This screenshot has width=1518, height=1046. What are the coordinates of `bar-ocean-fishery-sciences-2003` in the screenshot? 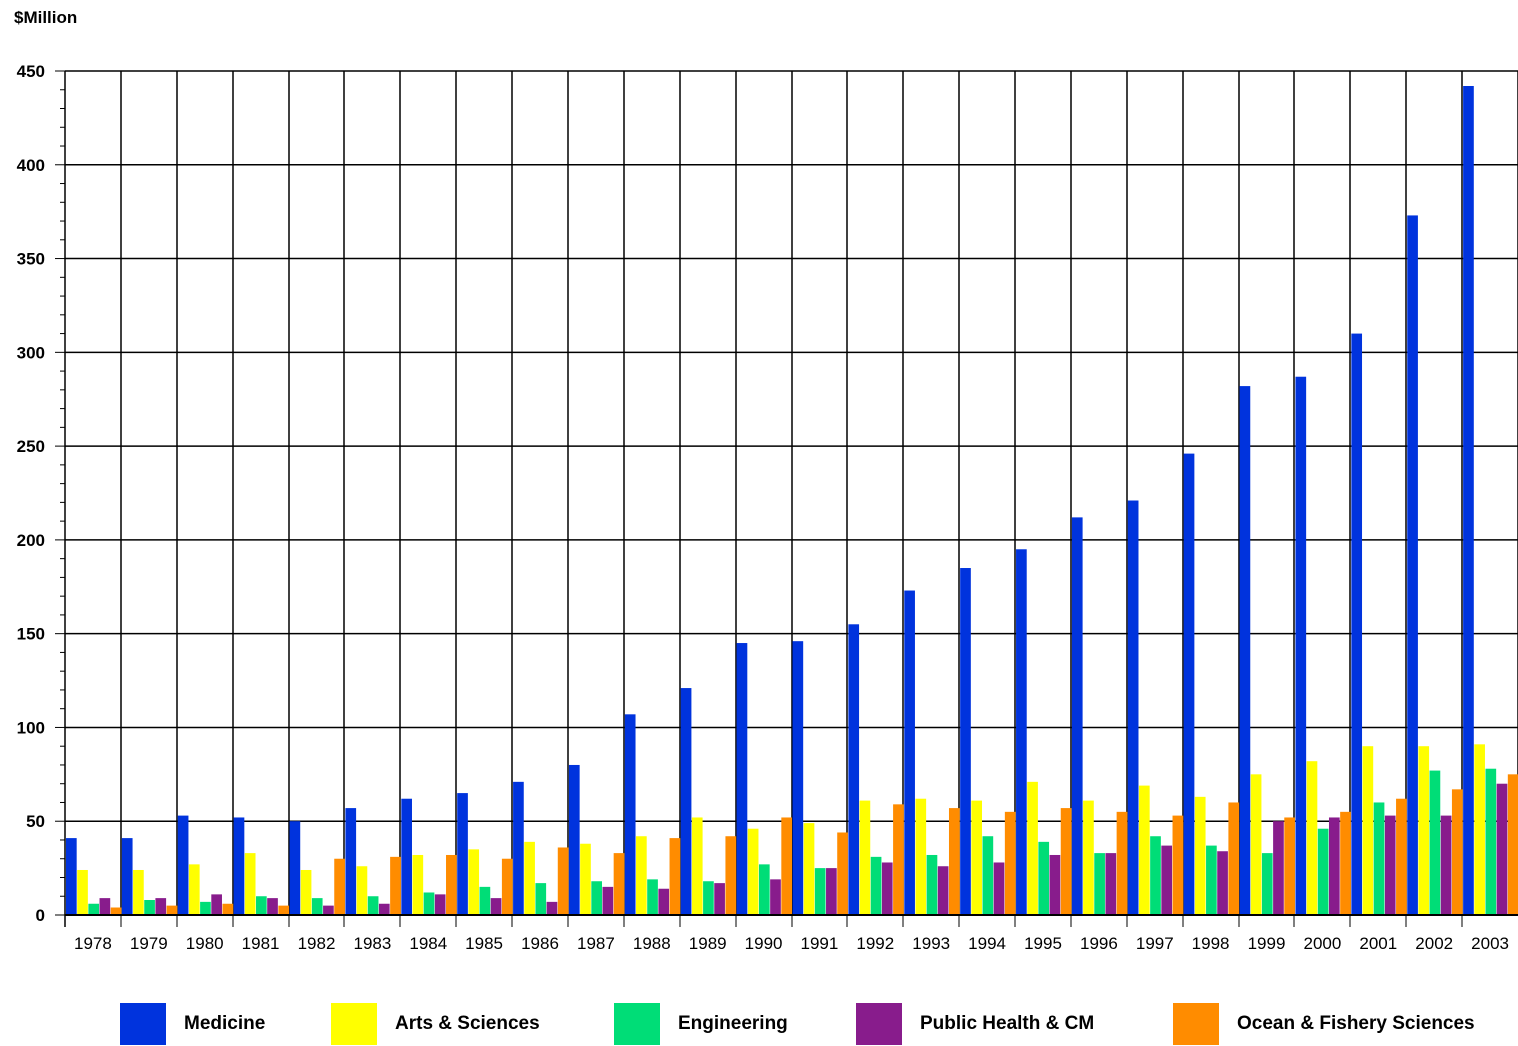 It's located at (1512, 844).